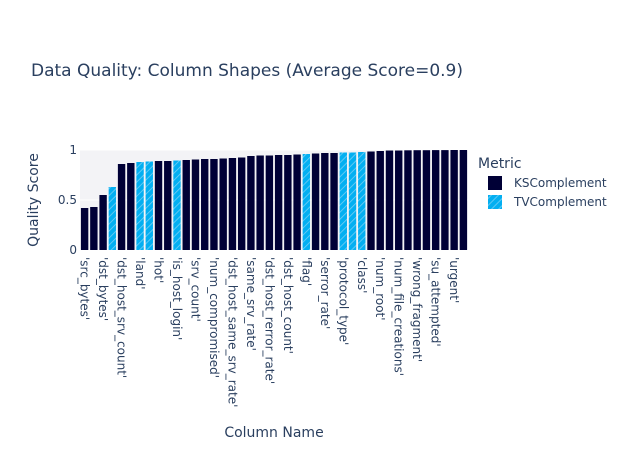 Image resolution: width=626 pixels, height=450 pixels. I want to click on x-tick-label: 'dst_host_same_srv_rate', so click(232, 332).